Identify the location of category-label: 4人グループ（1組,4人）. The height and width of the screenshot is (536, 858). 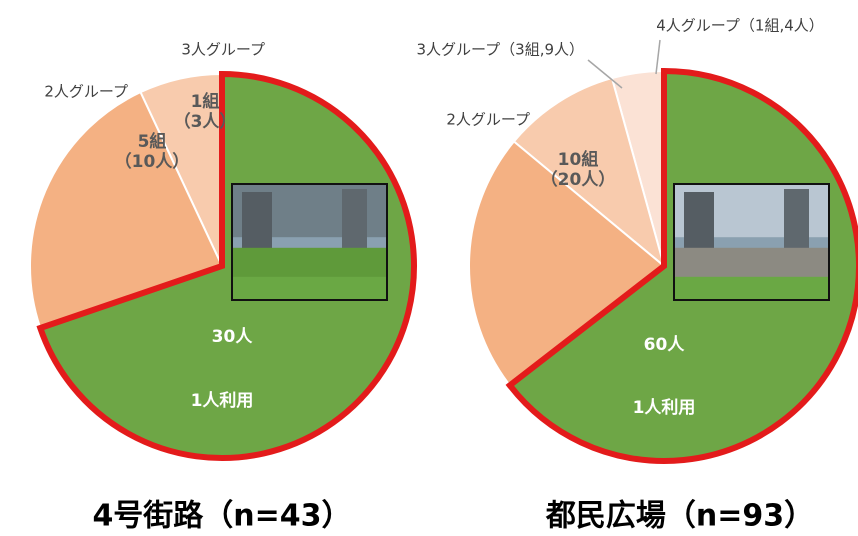
(740, 26).